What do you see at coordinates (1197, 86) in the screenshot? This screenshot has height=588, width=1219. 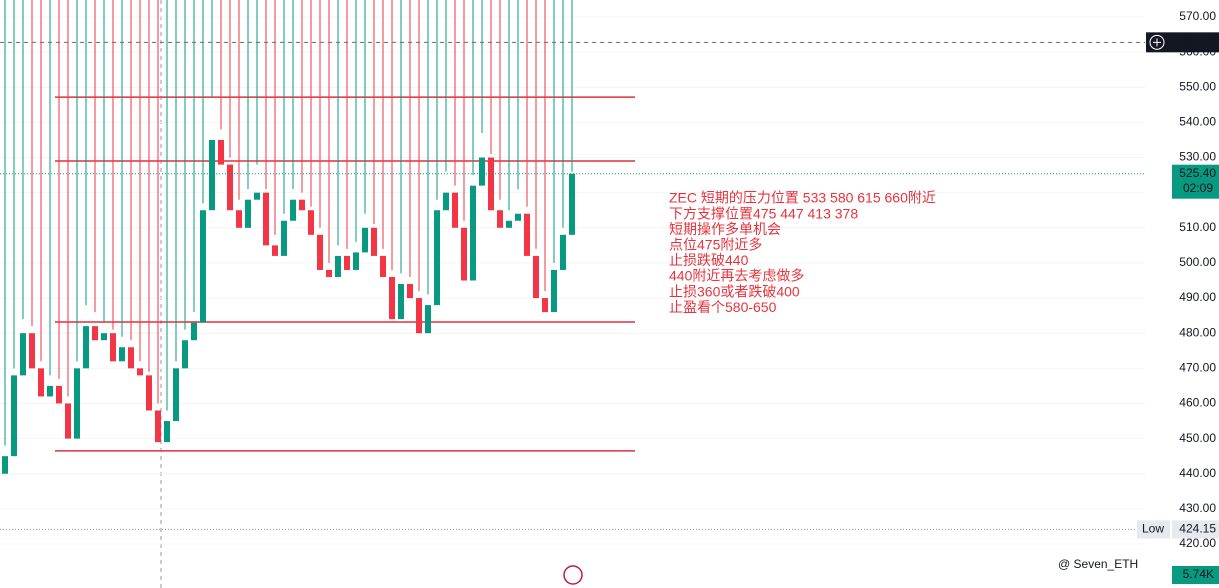 I see `y-tick-label: 550.00` at bounding box center [1197, 86].